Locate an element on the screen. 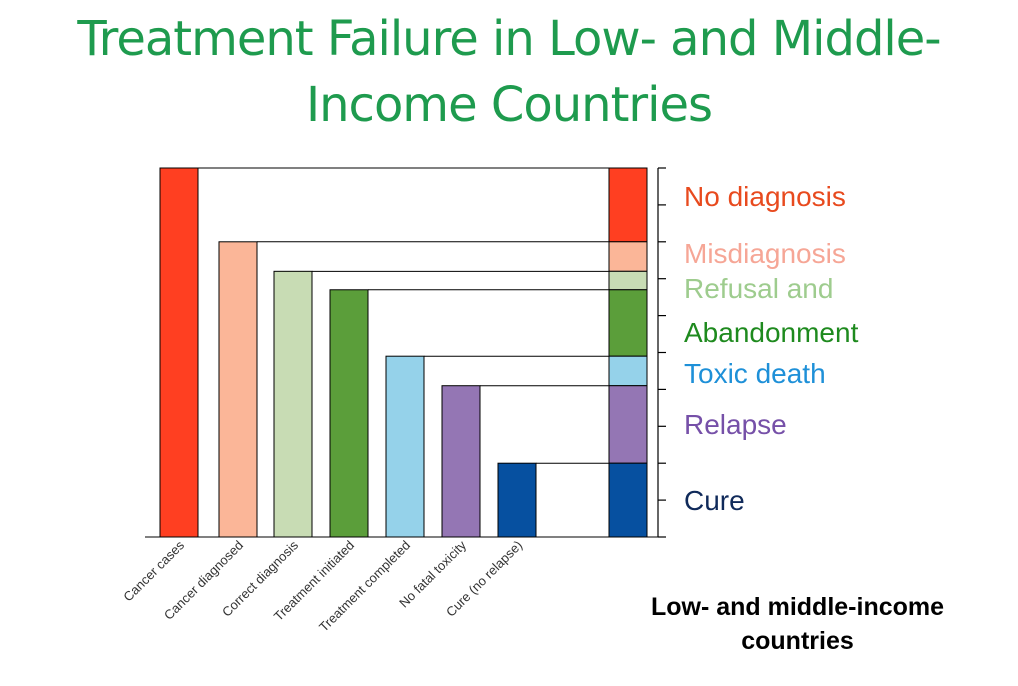 The image size is (1018, 686). segment-label: Relapse is located at coordinates (735, 424).